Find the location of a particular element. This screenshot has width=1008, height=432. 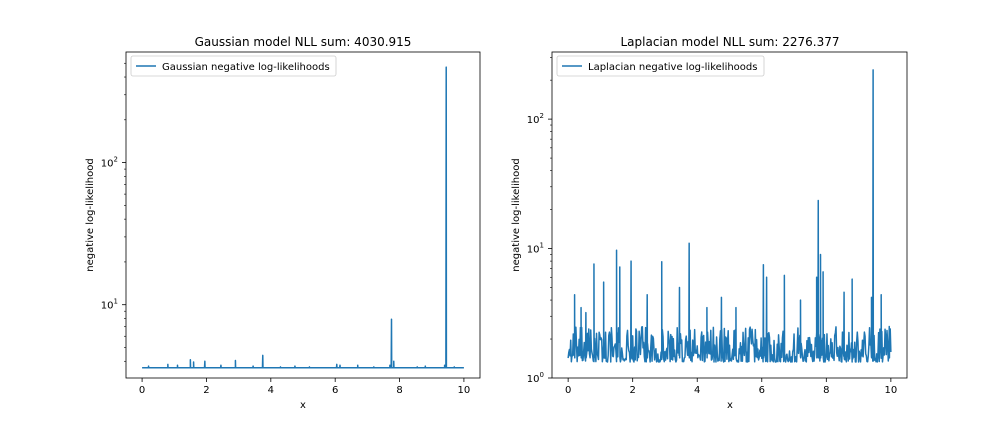

gaussian-x-tick-label: 6 is located at coordinates (335, 390).